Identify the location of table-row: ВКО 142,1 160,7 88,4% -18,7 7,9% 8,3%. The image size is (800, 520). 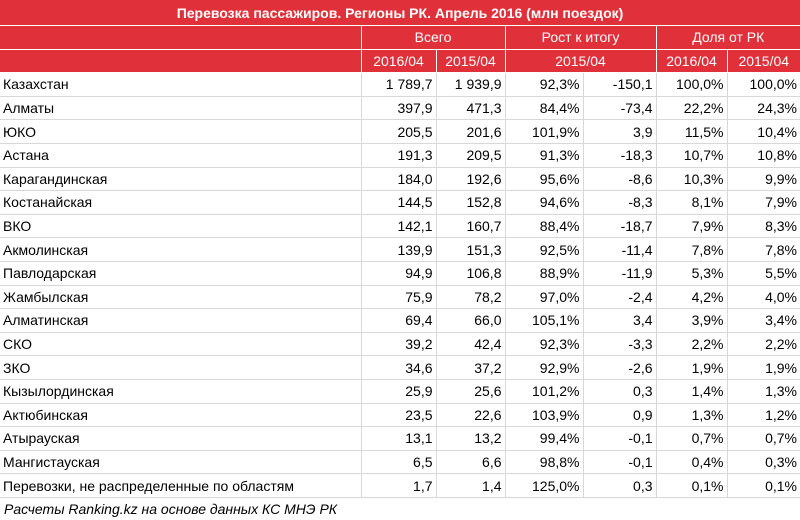
(400, 226).